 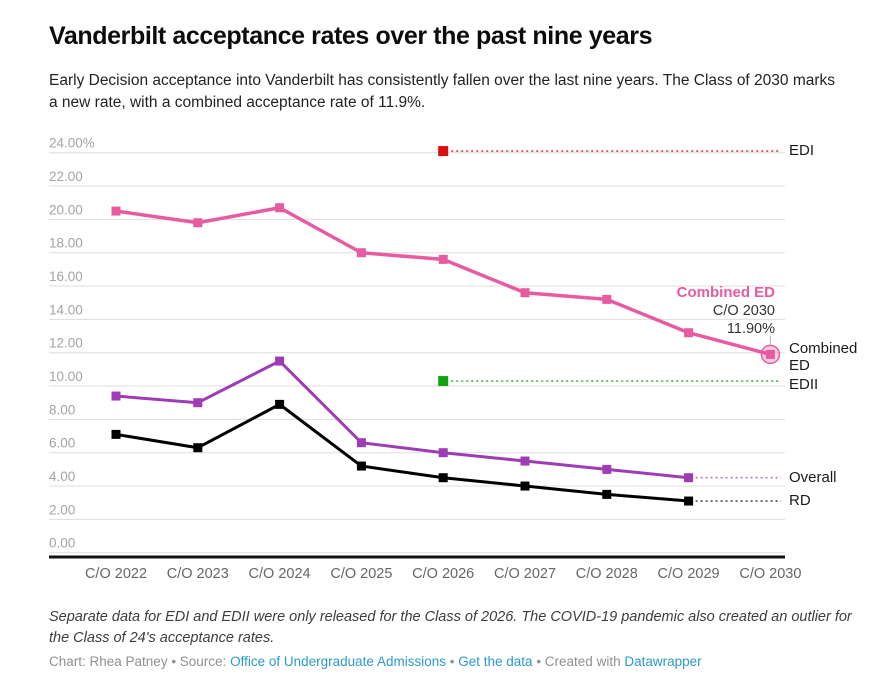 What do you see at coordinates (750, 329) in the screenshot?
I see `annotation-value-label: 11.90%` at bounding box center [750, 329].